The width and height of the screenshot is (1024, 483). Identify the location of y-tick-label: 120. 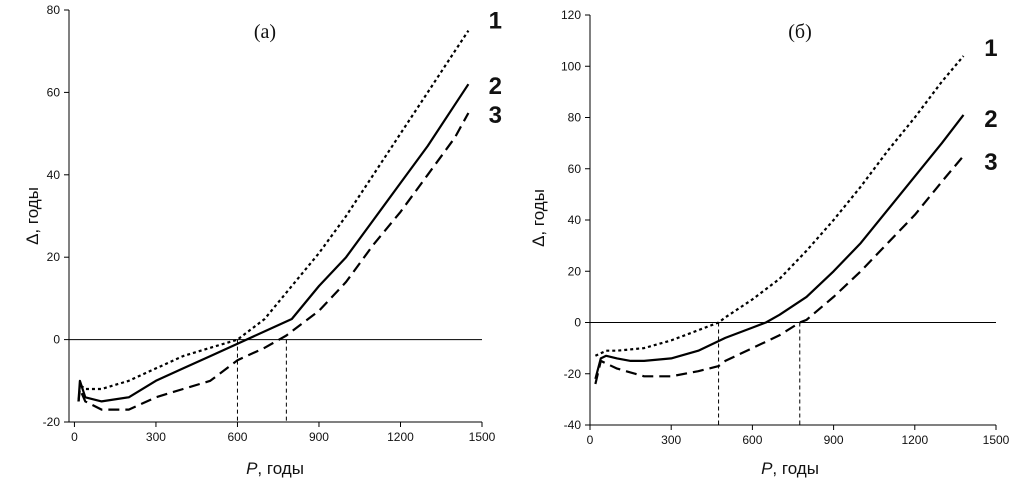
(571, 15).